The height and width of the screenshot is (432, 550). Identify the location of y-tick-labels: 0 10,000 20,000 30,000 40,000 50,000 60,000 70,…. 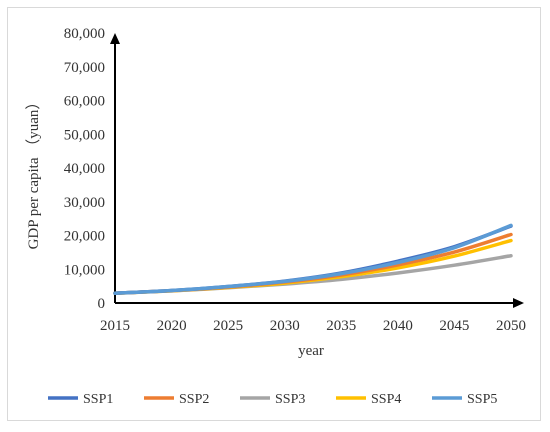
(84, 169).